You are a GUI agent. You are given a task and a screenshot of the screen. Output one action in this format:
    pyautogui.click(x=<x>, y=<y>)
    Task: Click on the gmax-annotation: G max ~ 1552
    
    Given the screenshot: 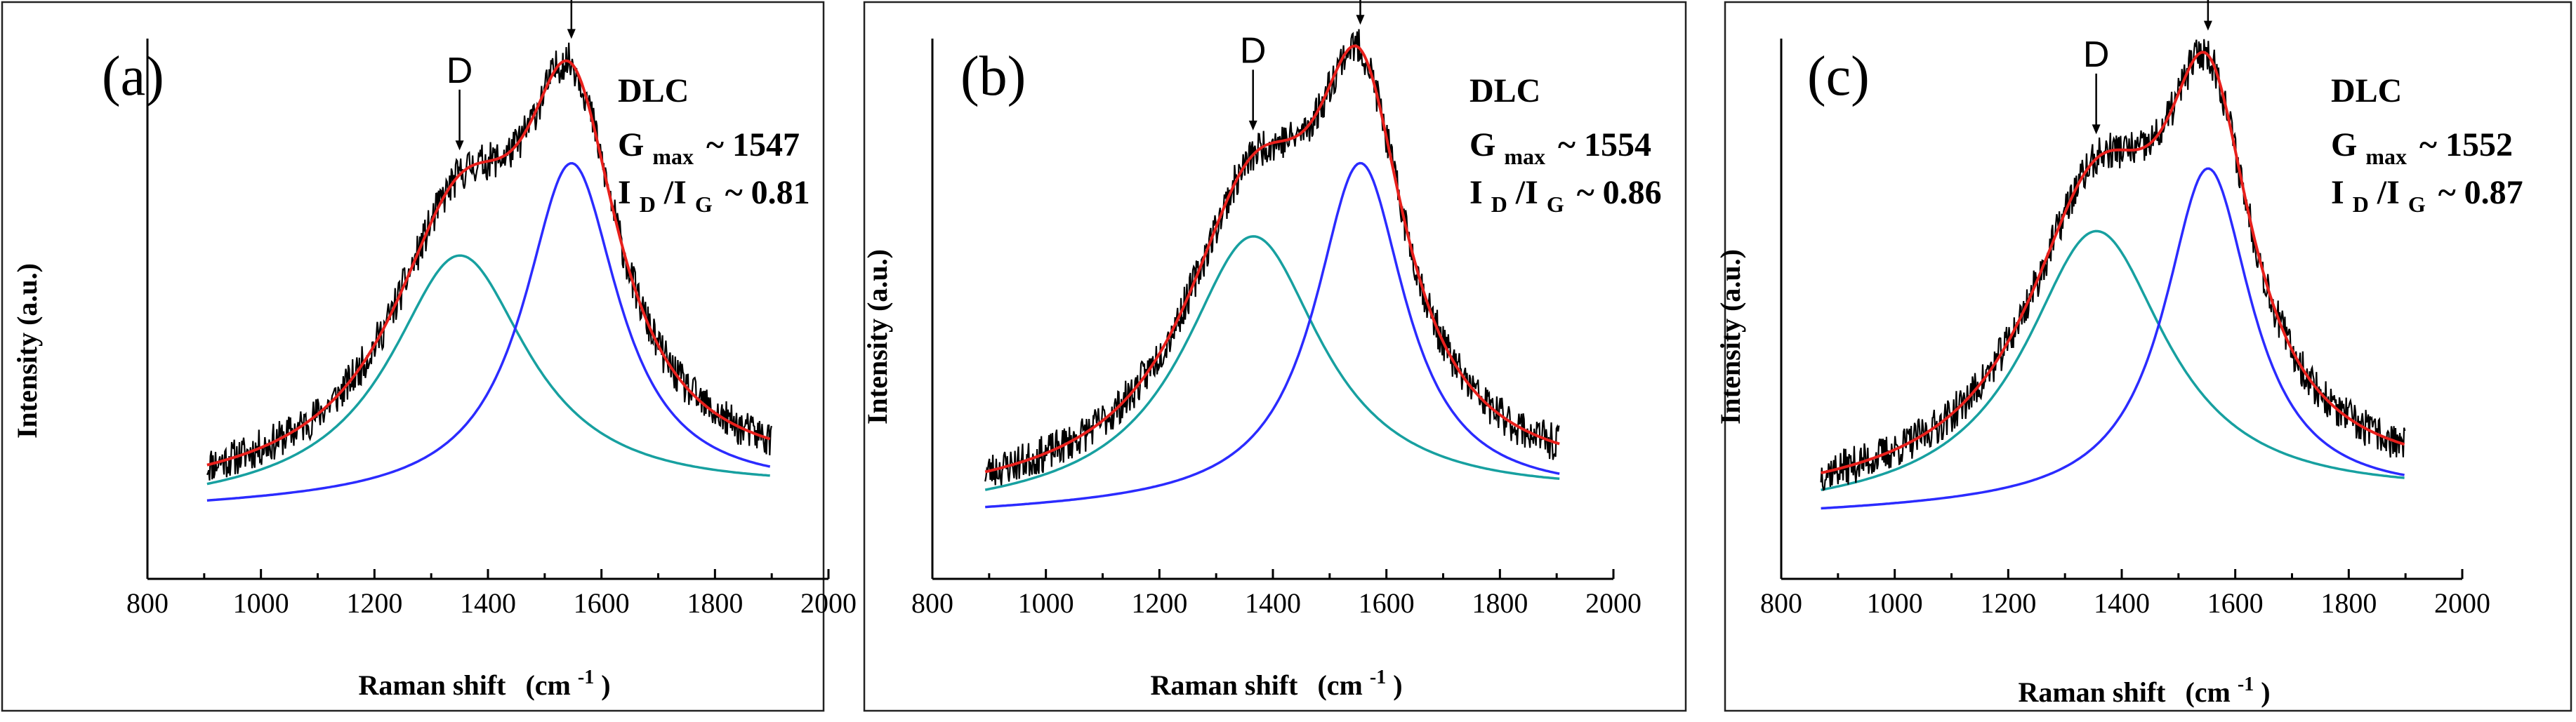 What is the action you would take?
    pyautogui.click(x=2422, y=149)
    